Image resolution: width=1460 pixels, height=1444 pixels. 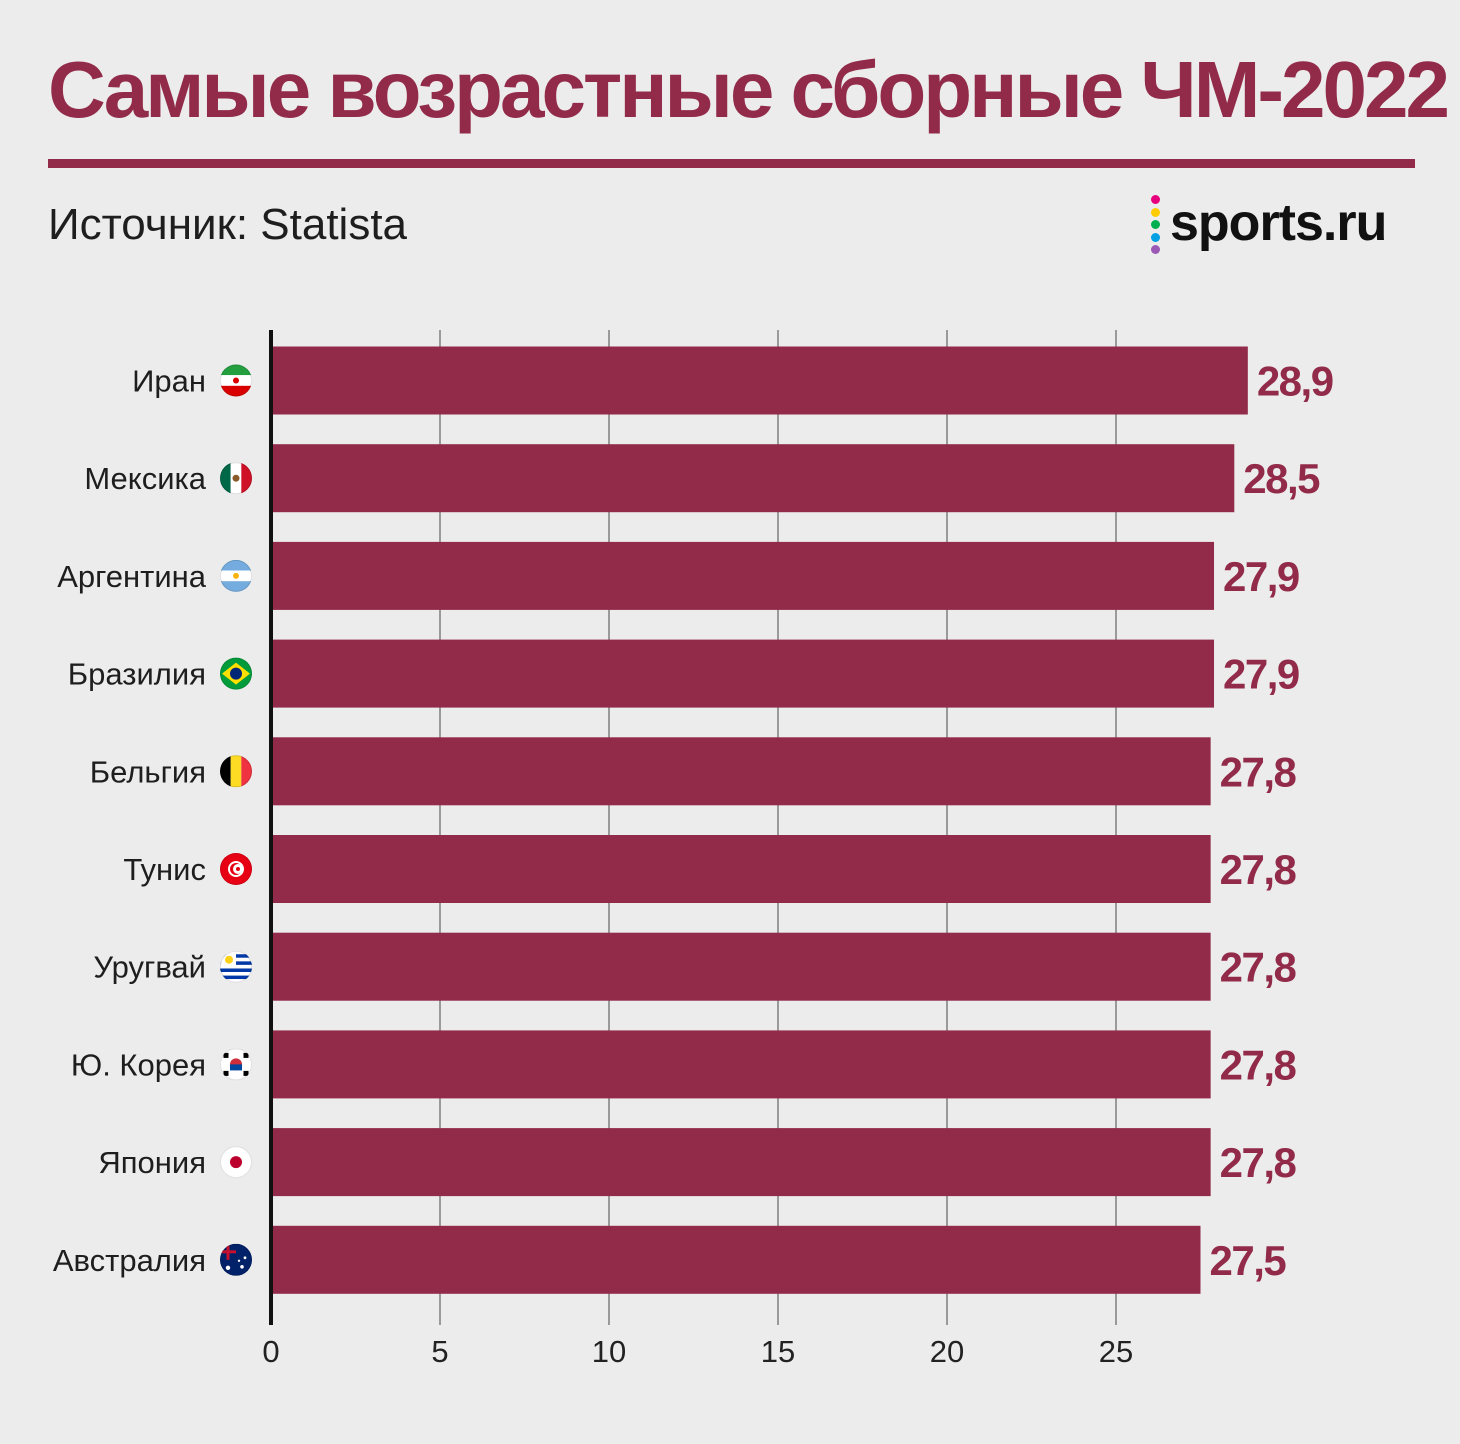 What do you see at coordinates (609, 1351) in the screenshot?
I see `x-tick-label: 10` at bounding box center [609, 1351].